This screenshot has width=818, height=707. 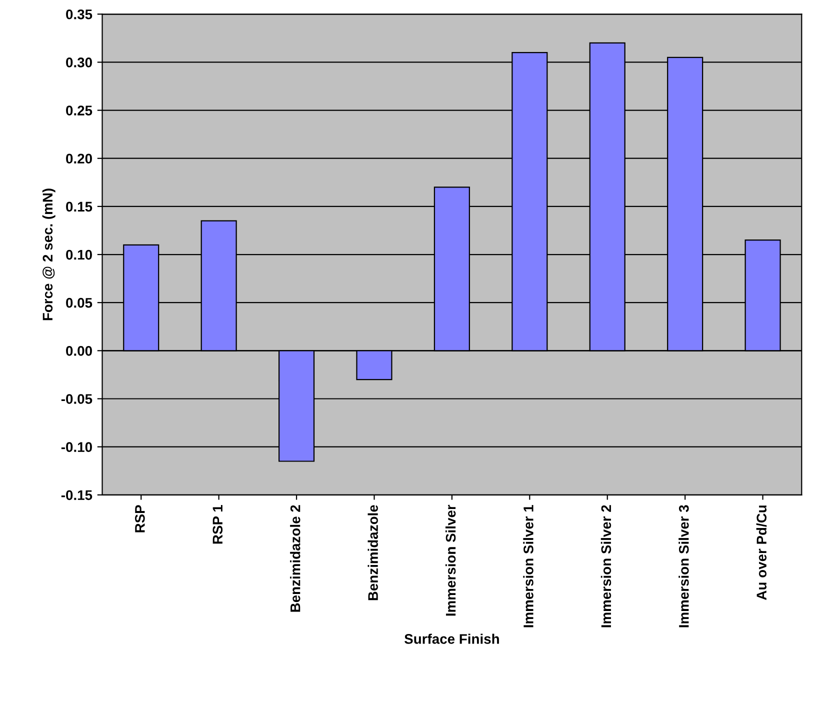 What do you see at coordinates (79, 111) in the screenshot?
I see `y-tick-label: 0.25` at bounding box center [79, 111].